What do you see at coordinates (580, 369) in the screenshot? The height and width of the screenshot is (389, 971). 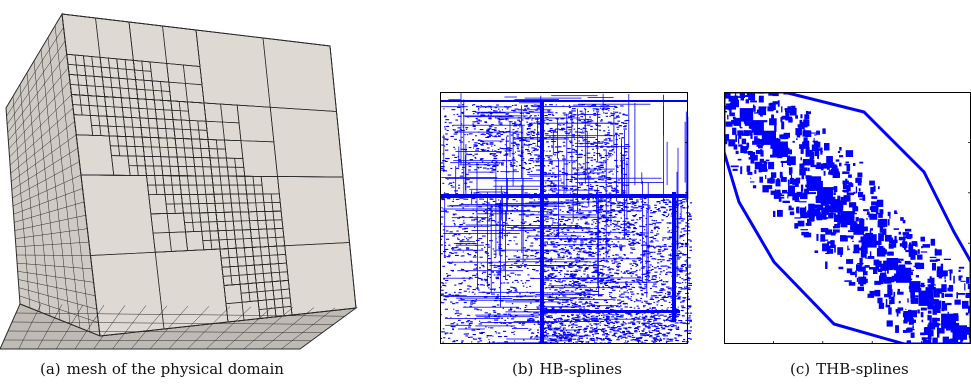 I see `caption-b-text: HB-splines` at bounding box center [580, 369].